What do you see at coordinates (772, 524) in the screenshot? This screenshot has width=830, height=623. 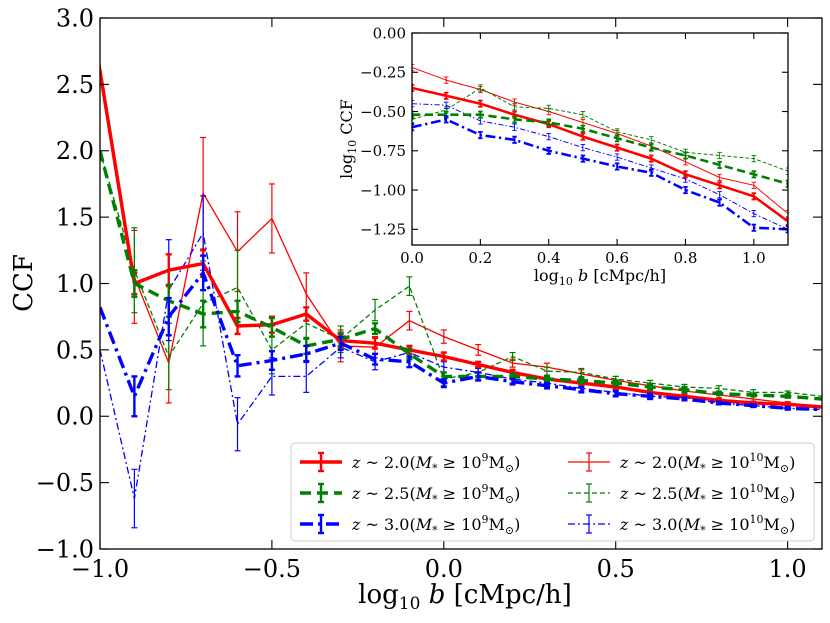 I see `legend-unit: M` at bounding box center [772, 524].